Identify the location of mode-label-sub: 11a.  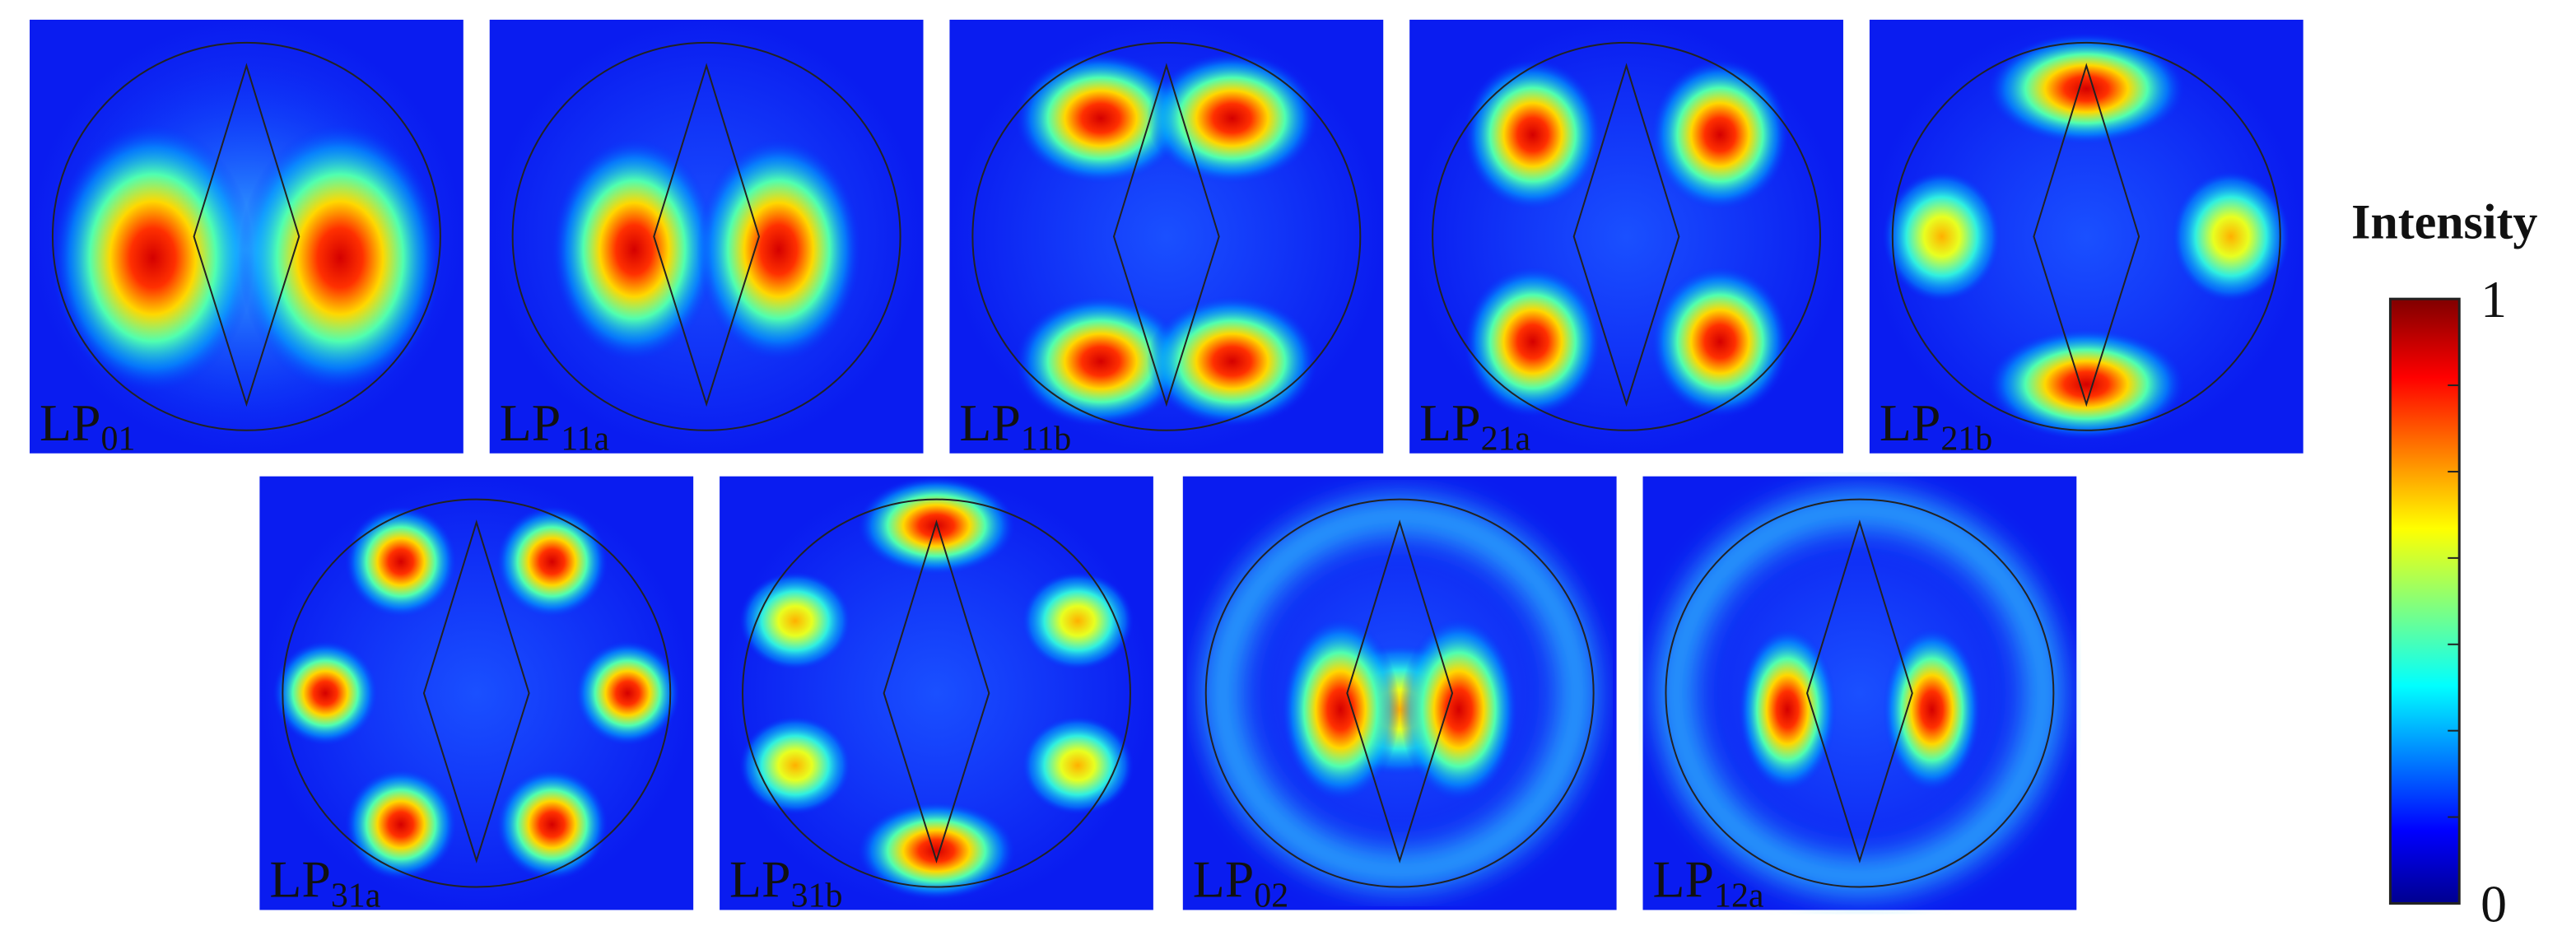
(585, 440).